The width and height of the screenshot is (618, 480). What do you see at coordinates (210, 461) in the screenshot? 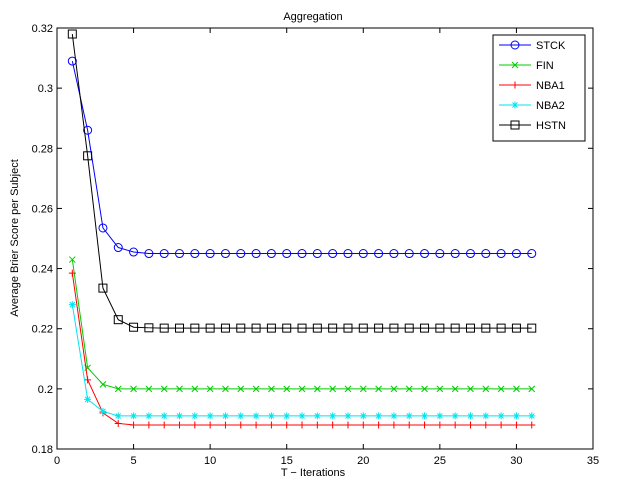
I see `x-tick-label: 10` at bounding box center [210, 461].